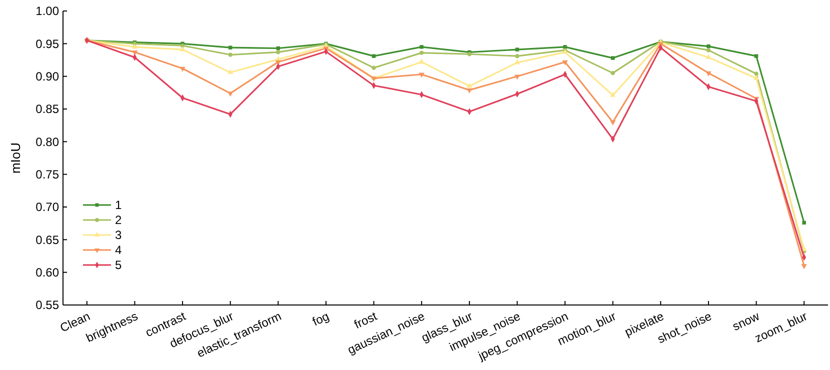 This screenshot has height=370, width=830. What do you see at coordinates (48, 207) in the screenshot?
I see `y-tick-label: 0.70` at bounding box center [48, 207].